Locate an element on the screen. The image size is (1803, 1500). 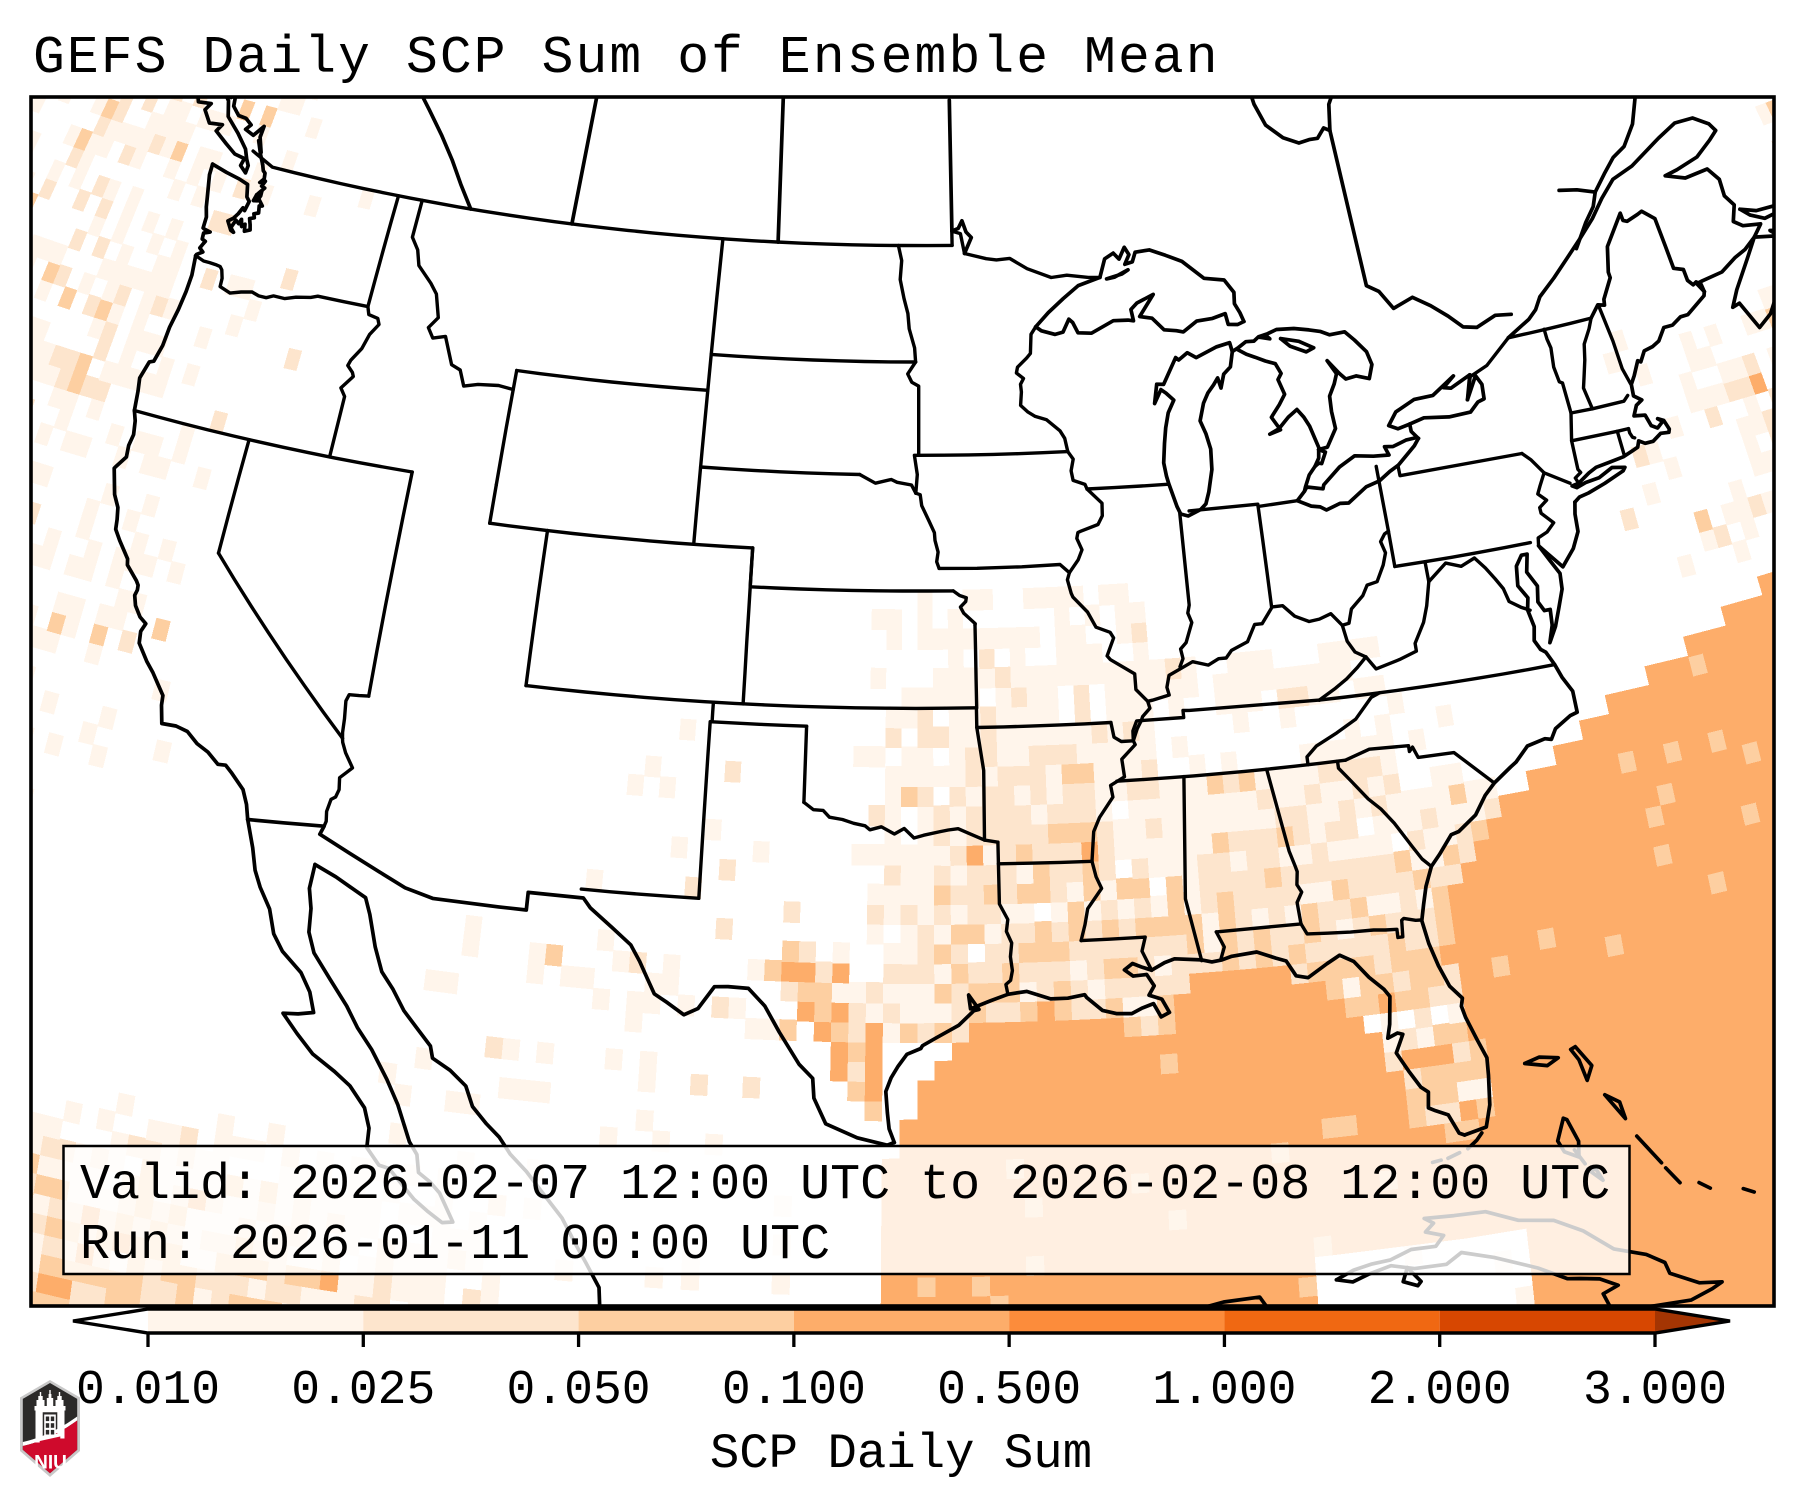
svg-text: 3.000 is located at coordinates (1655, 1391).